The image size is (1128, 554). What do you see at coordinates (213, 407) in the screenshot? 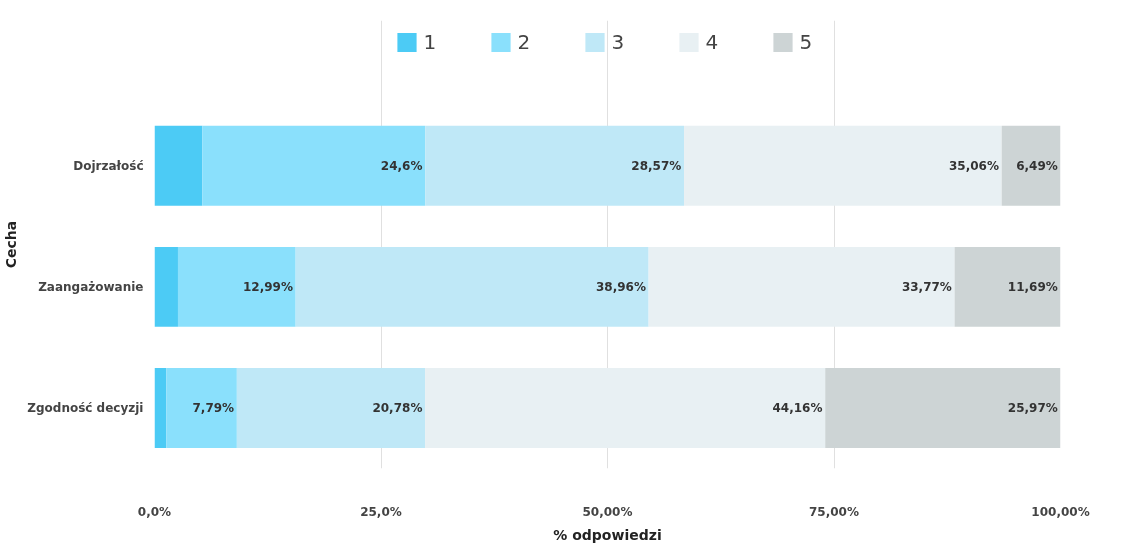
I see `data-label: 7,79%` at bounding box center [213, 407].